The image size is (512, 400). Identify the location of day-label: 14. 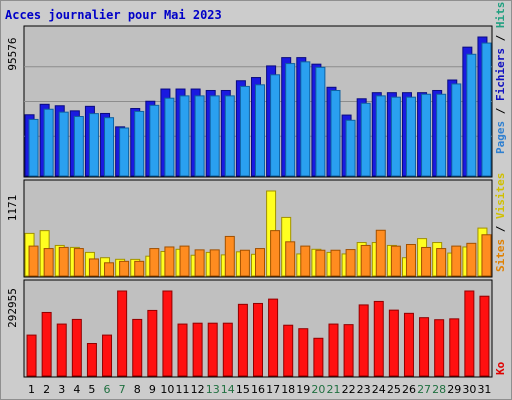
(228, 389).